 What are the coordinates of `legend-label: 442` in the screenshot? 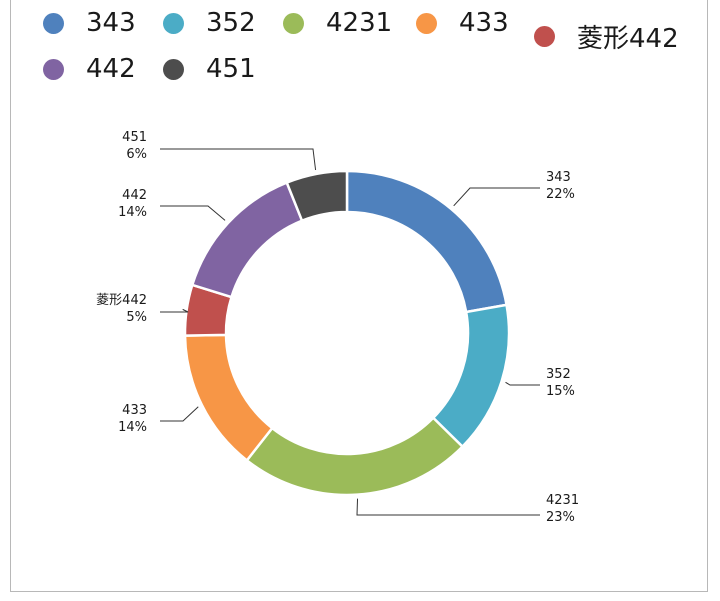 It's located at (111, 69).